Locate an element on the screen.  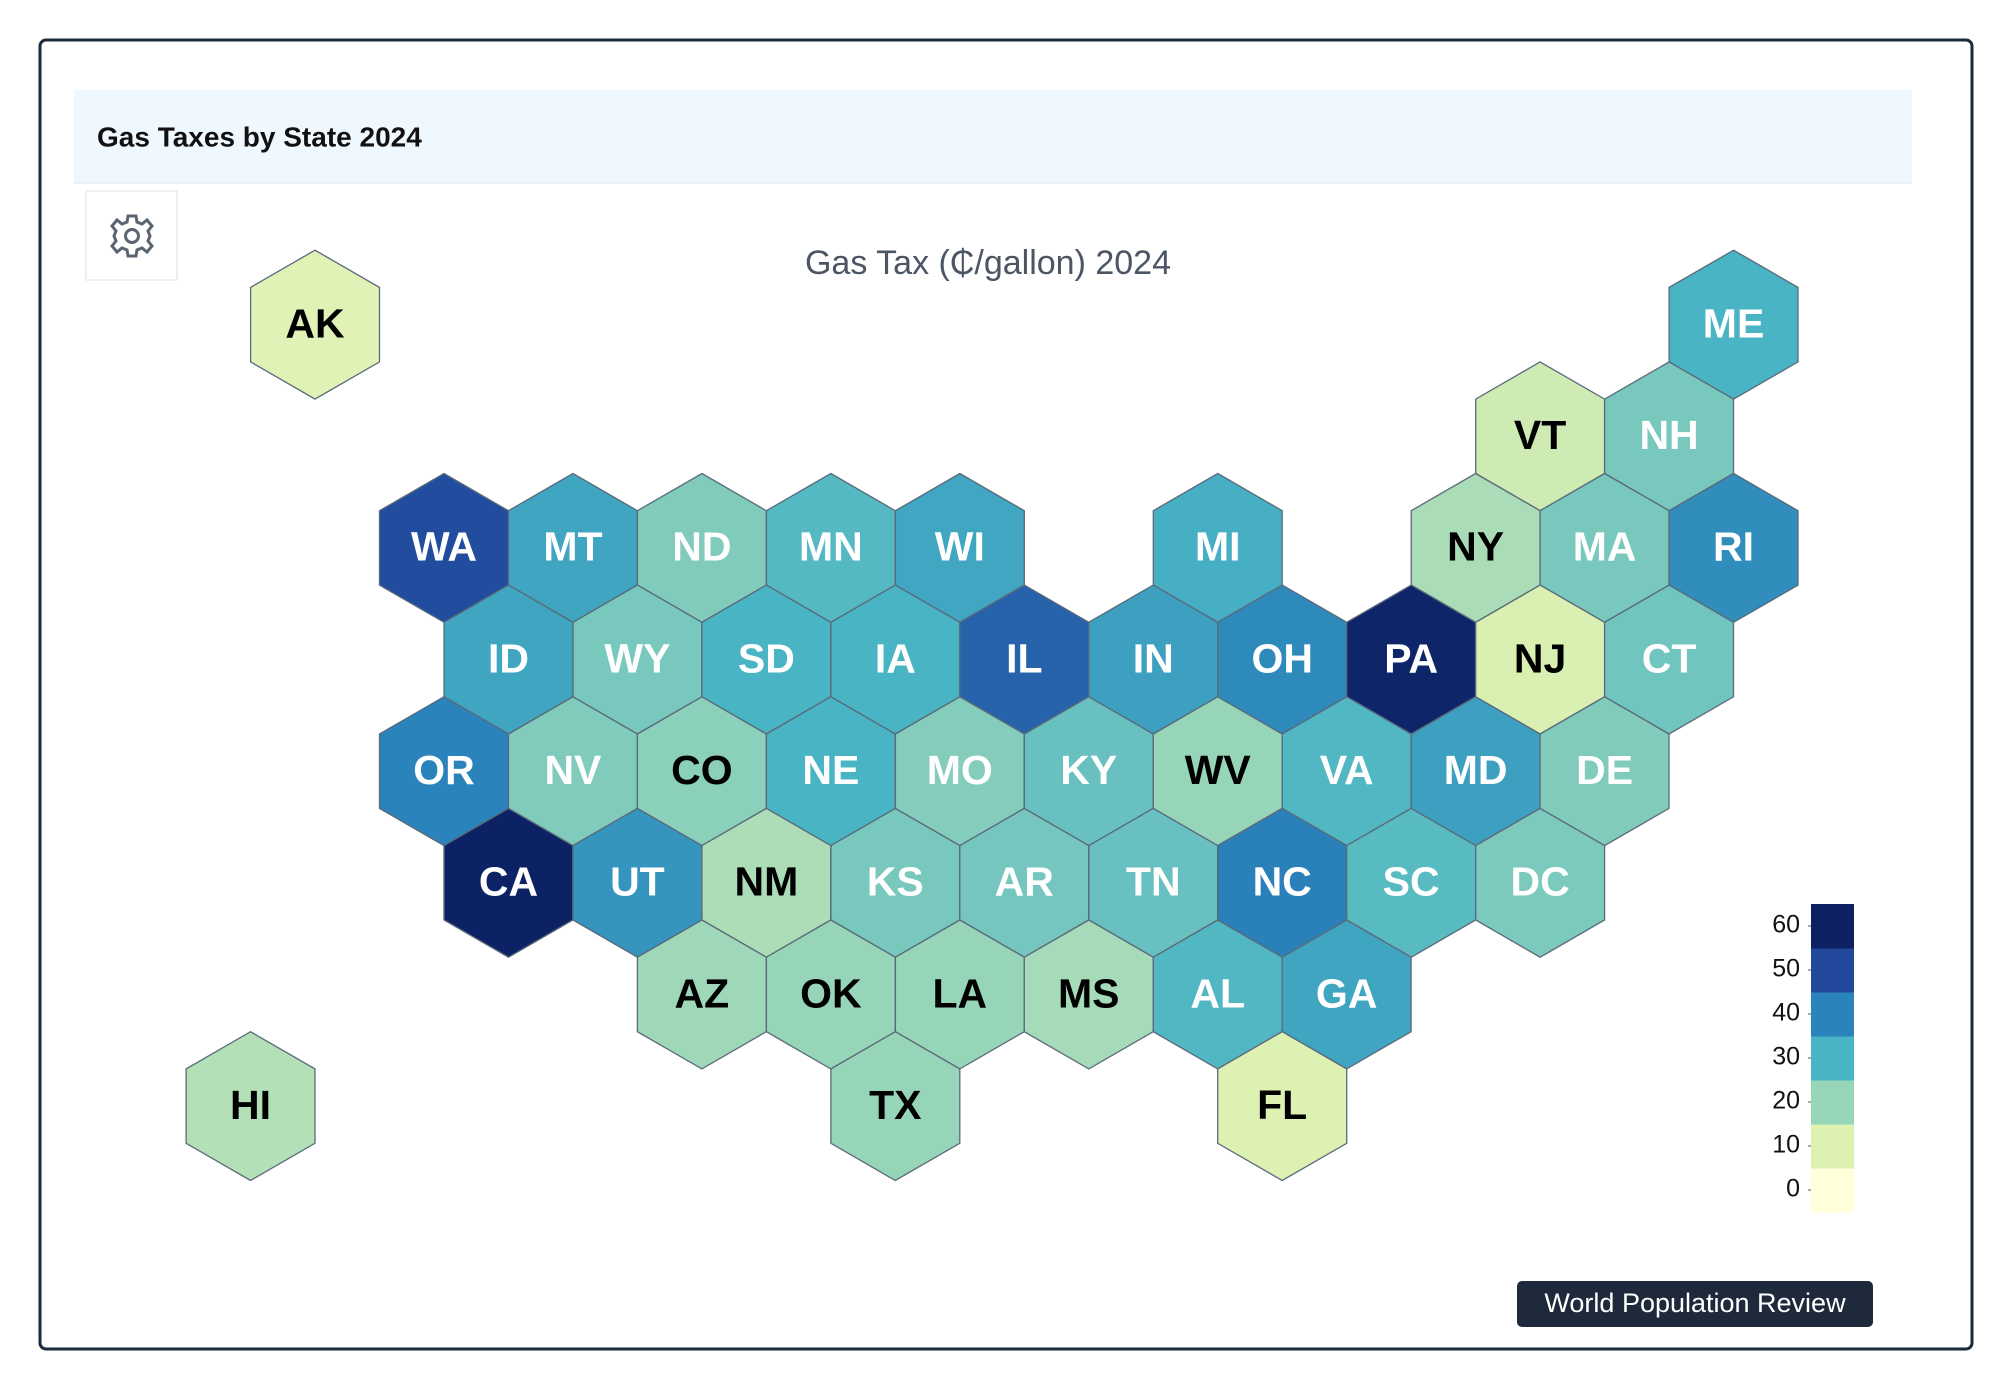
state-label: NV is located at coordinates (573, 770).